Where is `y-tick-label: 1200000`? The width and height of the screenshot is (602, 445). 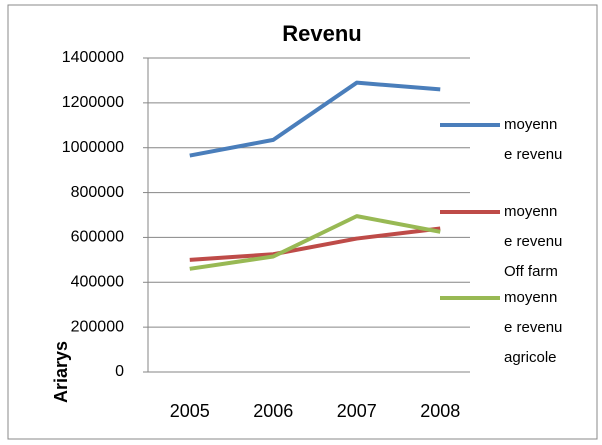
y-tick-label: 1200000 is located at coordinates (93, 102).